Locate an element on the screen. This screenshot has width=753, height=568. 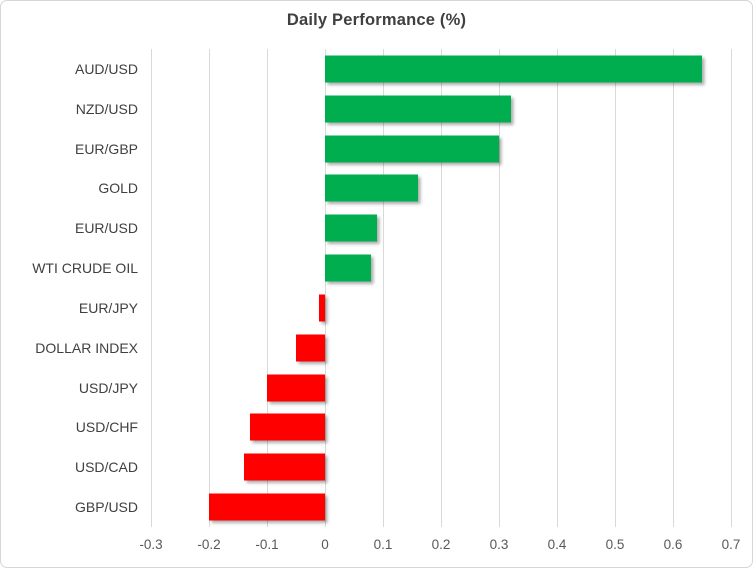
bar-row: USD/CAD is located at coordinates (366, 467).